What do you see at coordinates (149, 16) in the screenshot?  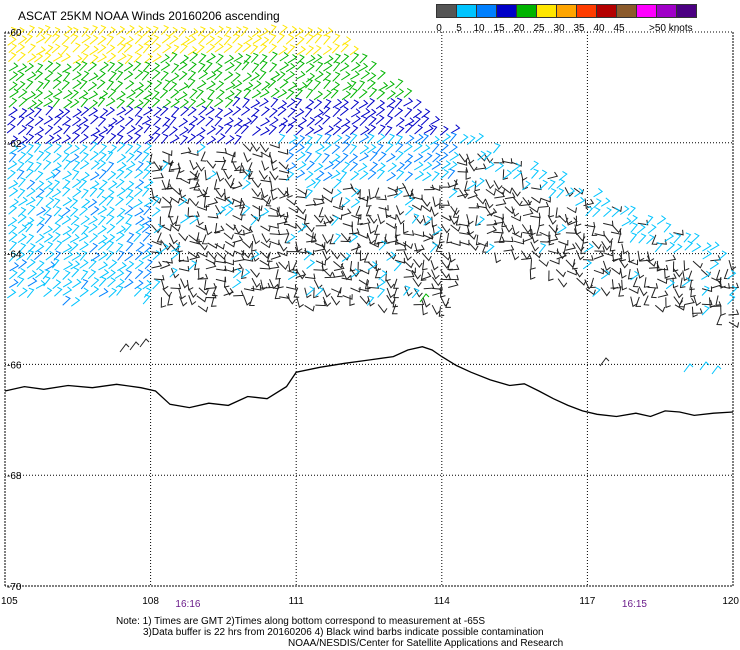 I see `map-title: ASCAT 25KM NOAA Winds 20160206 ascending` at bounding box center [149, 16].